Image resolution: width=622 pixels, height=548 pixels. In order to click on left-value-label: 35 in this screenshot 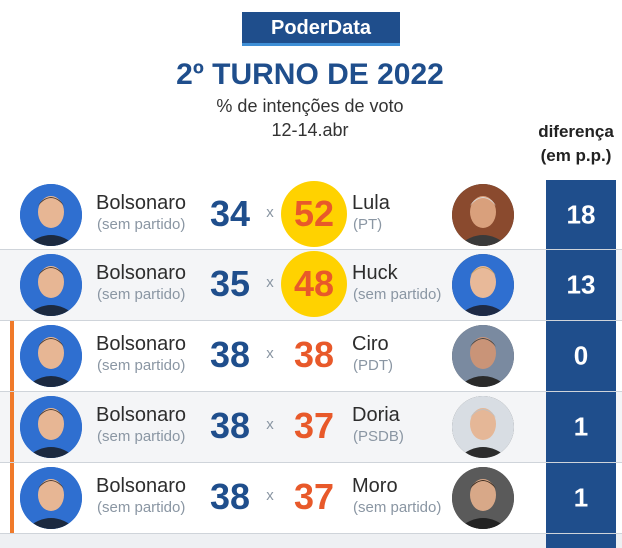, I will do `click(230, 283)`.